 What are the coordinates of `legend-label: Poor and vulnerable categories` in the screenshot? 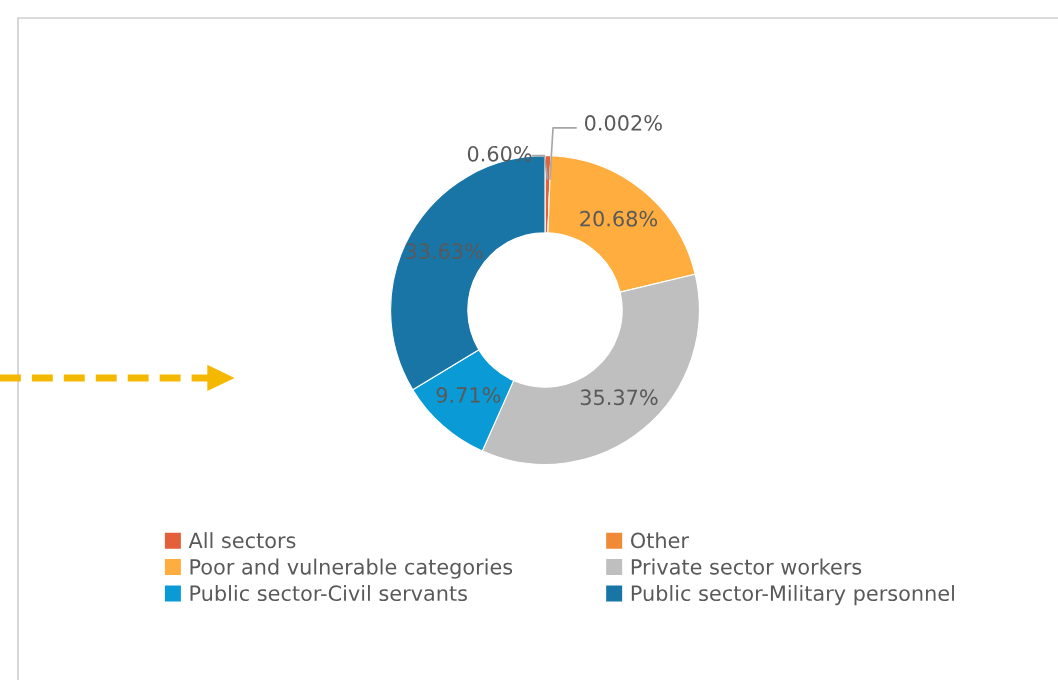 It's located at (351, 568).